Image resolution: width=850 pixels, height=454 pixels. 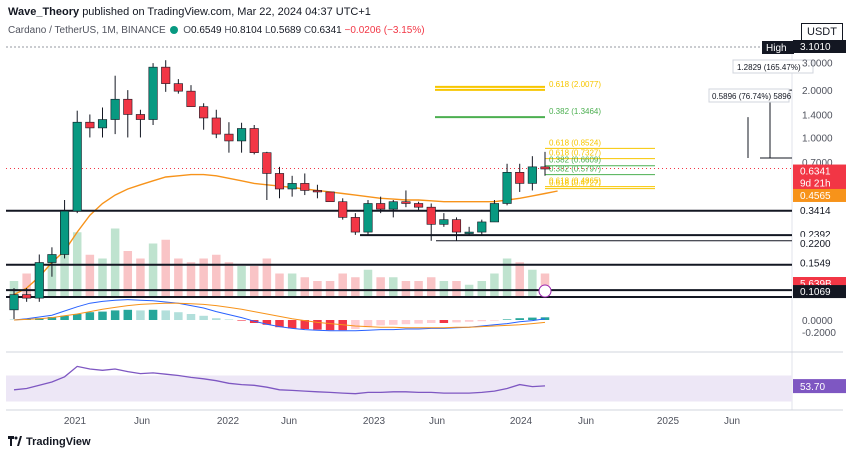 I want to click on support-price-tag-text: 0.2200, so click(x=815, y=244).